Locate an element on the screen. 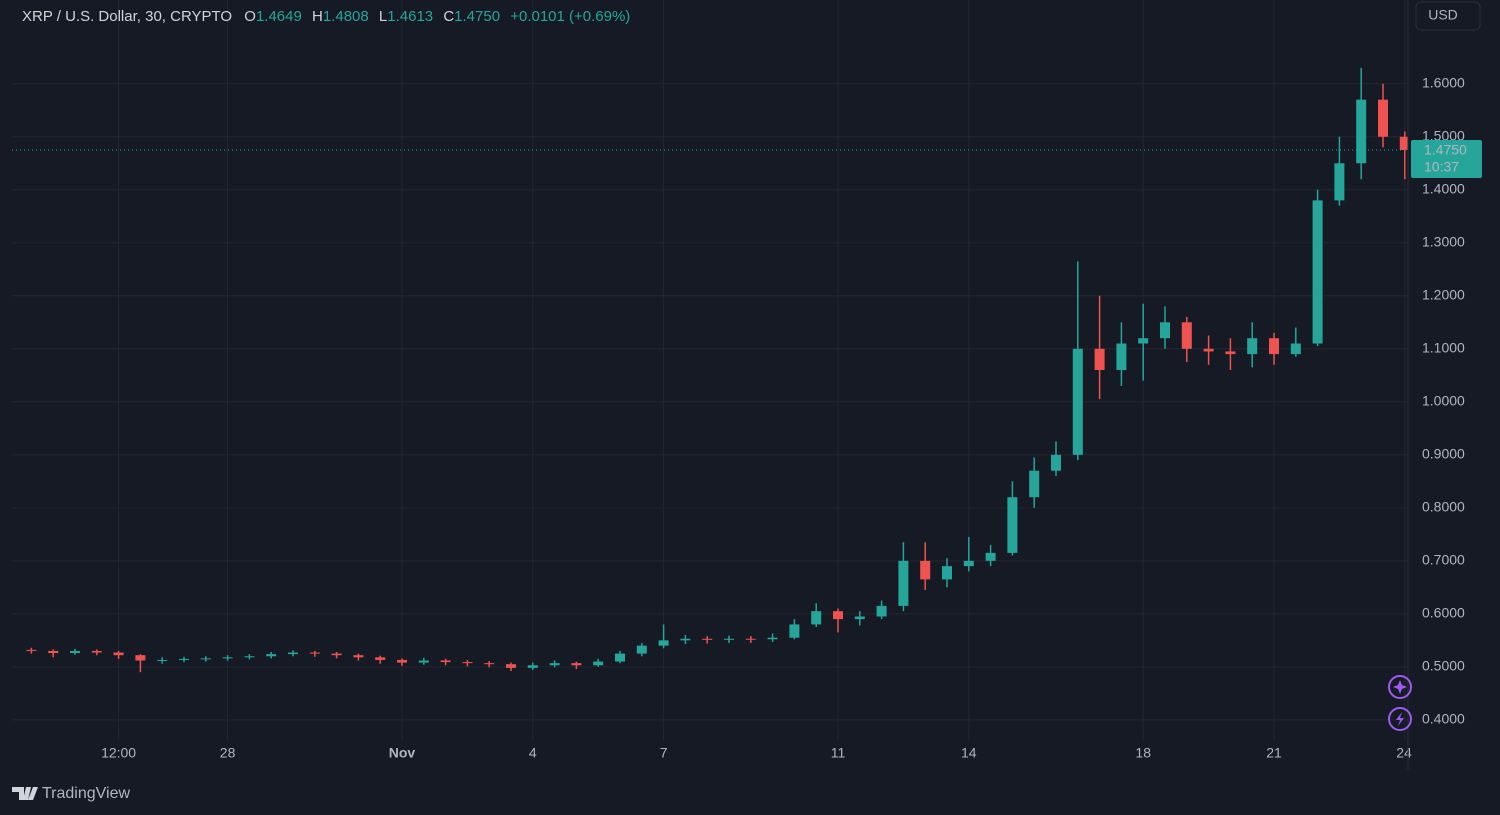  y-tick-label: 1.5000 is located at coordinates (1443, 135).